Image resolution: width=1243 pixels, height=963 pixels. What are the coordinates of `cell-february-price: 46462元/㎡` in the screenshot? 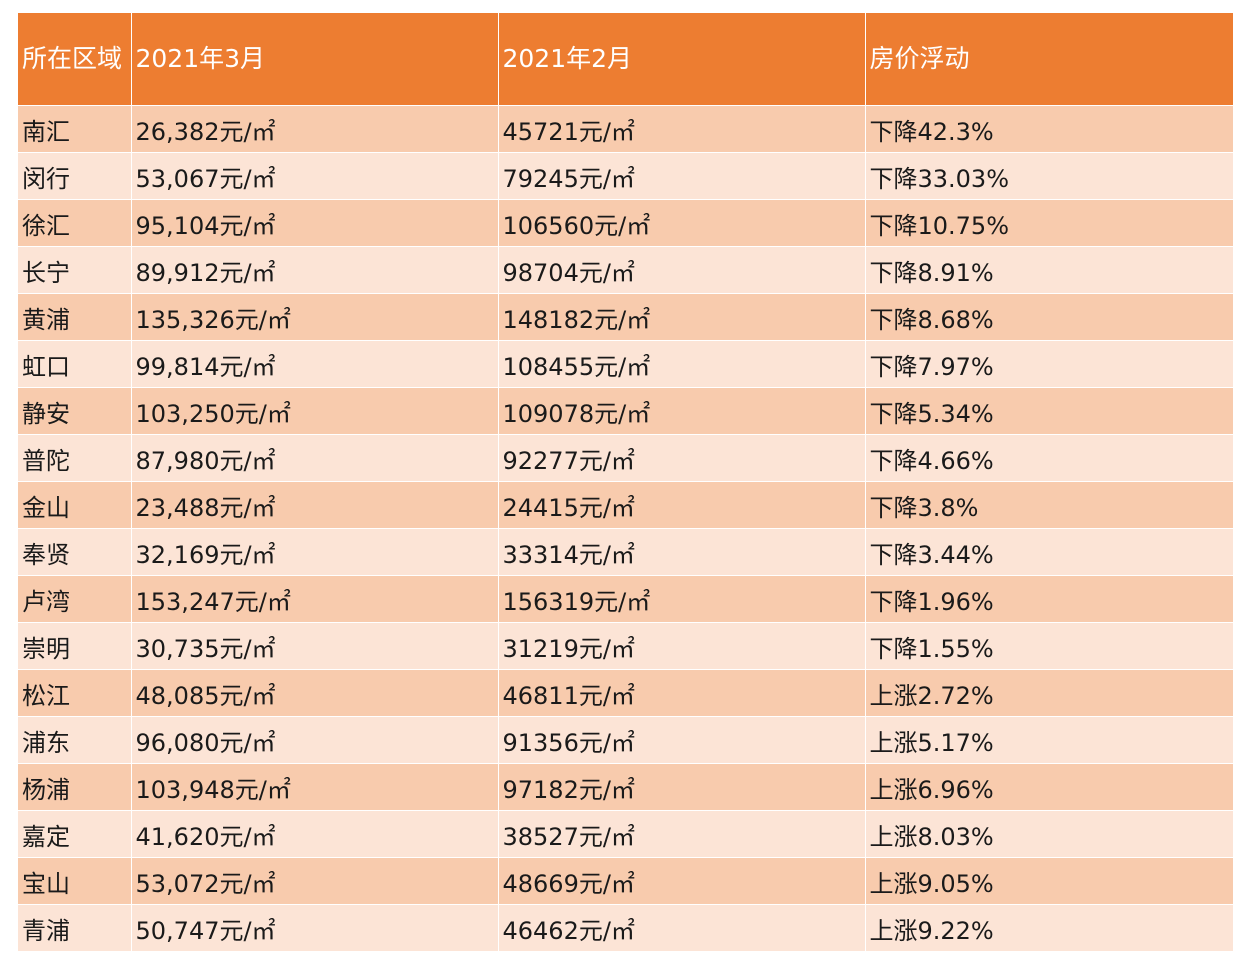 It's located at (682, 927).